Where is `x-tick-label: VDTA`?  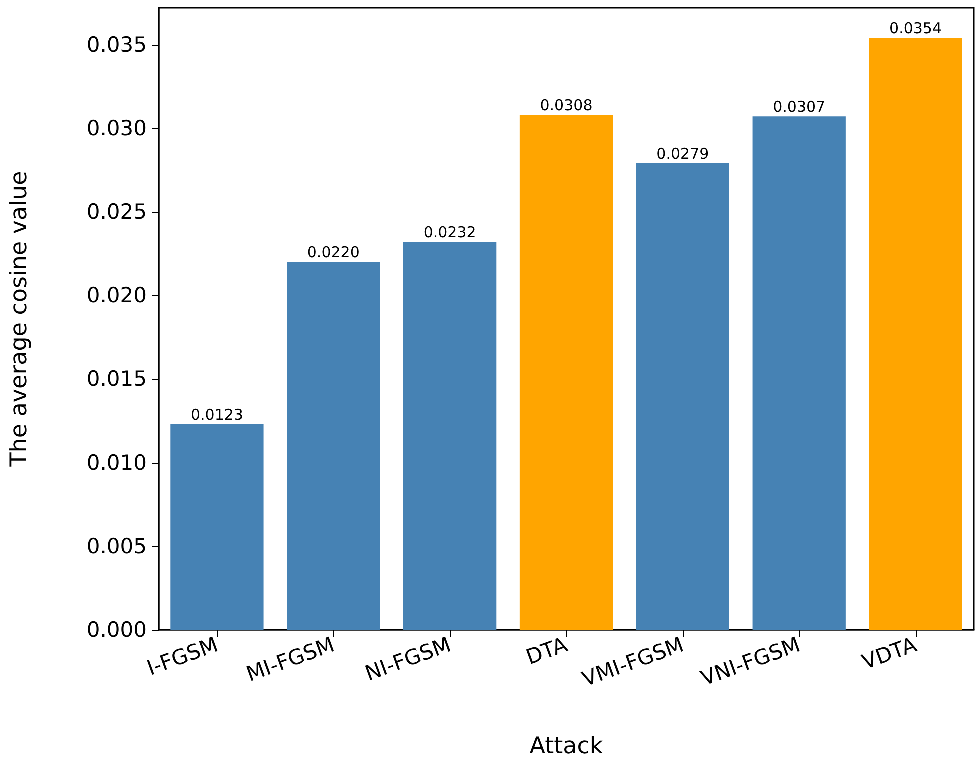 x-tick-label: VDTA is located at coordinates (889, 653).